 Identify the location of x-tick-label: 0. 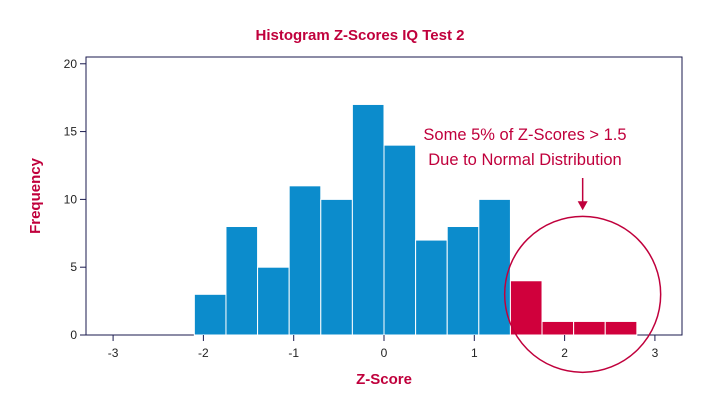
(384, 353).